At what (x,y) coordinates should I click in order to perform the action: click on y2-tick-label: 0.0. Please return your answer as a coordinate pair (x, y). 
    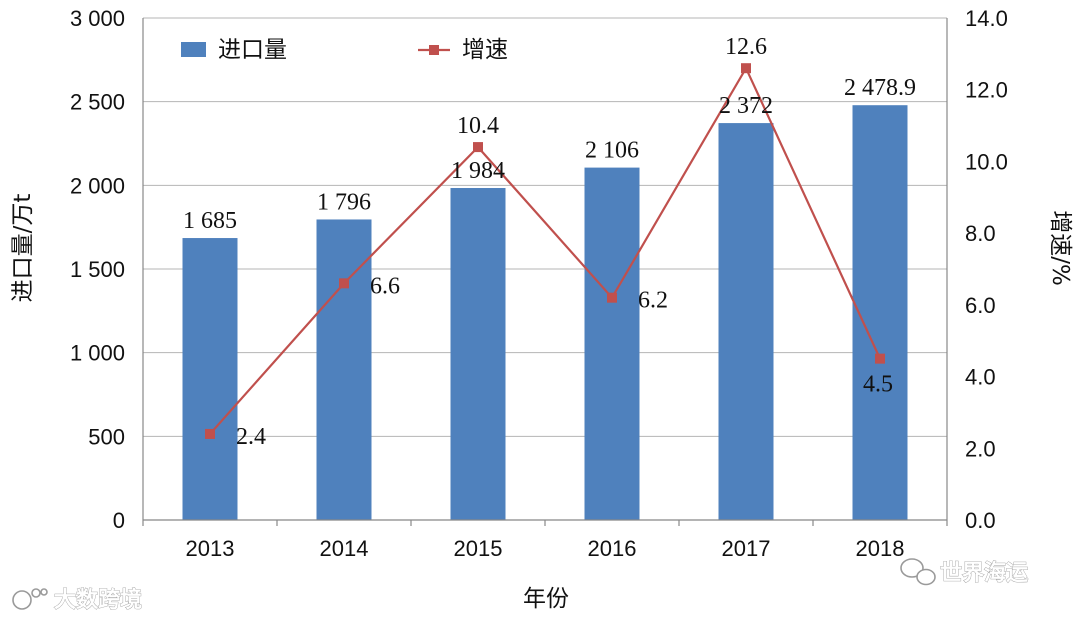
    Looking at the image, I should click on (980, 520).